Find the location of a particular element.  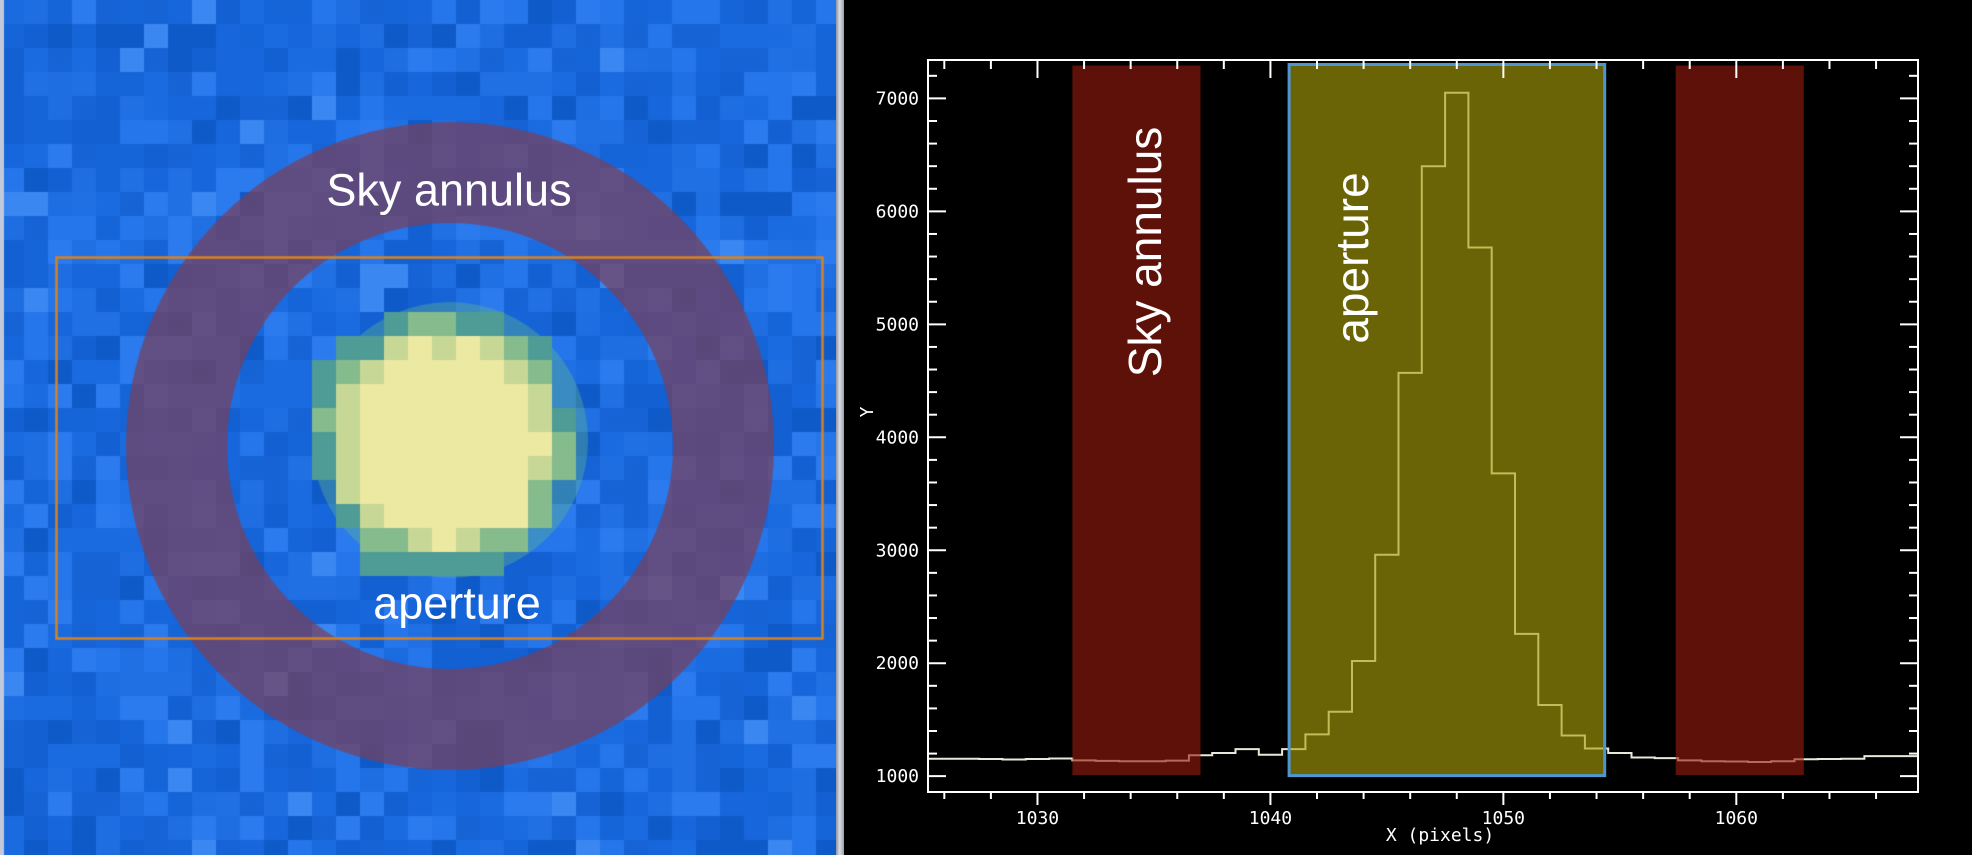

aperture-label-image: aperture is located at coordinates (457, 603).